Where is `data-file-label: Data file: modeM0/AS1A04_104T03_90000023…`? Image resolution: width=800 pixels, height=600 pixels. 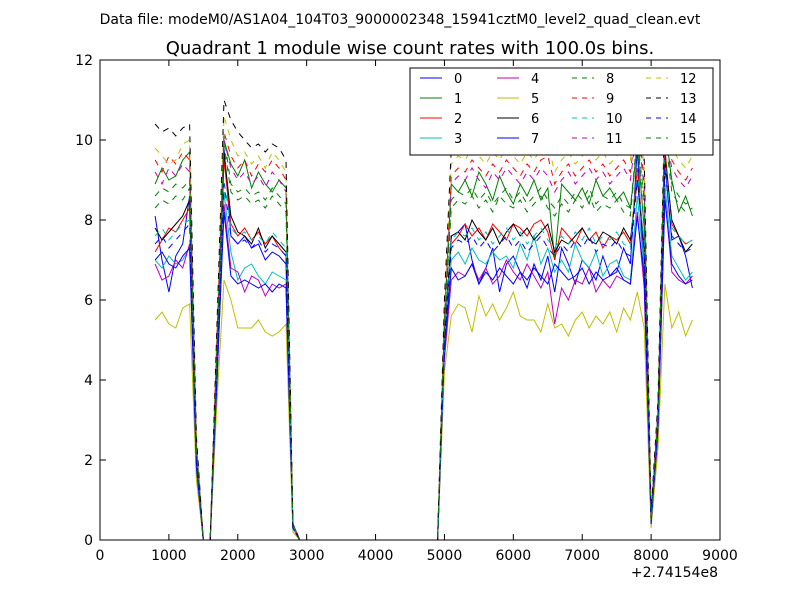
data-file-label: Data file: modeM0/AS1A04_104T03_90000023… is located at coordinates (400, 20).